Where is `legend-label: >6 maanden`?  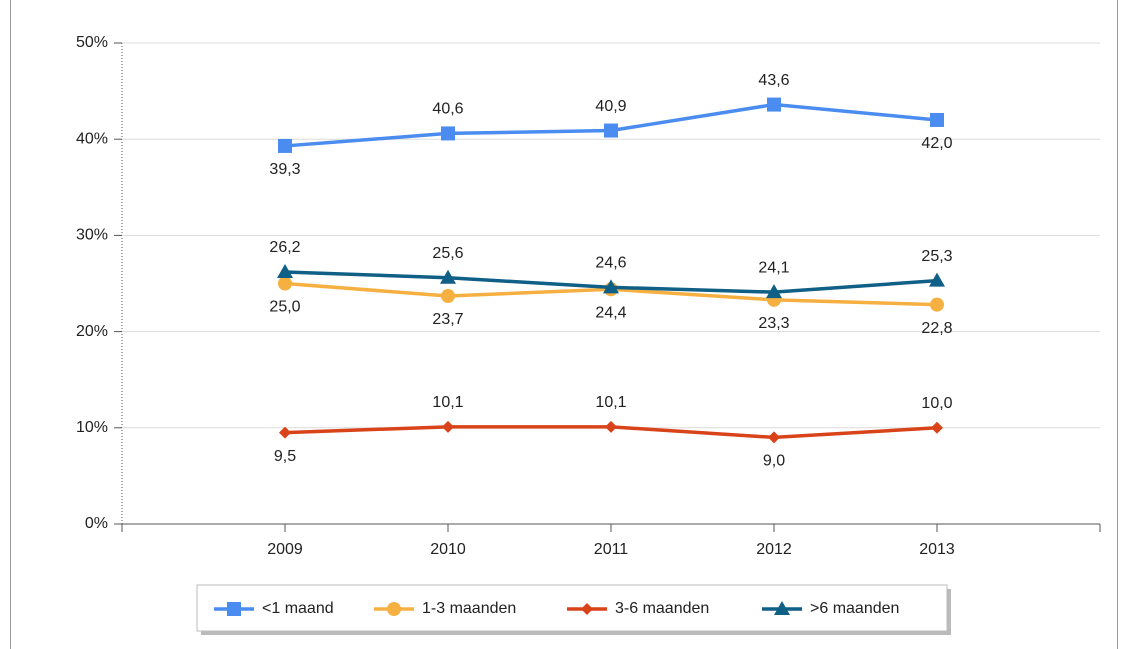
legend-label: >6 maanden is located at coordinates (854, 608).